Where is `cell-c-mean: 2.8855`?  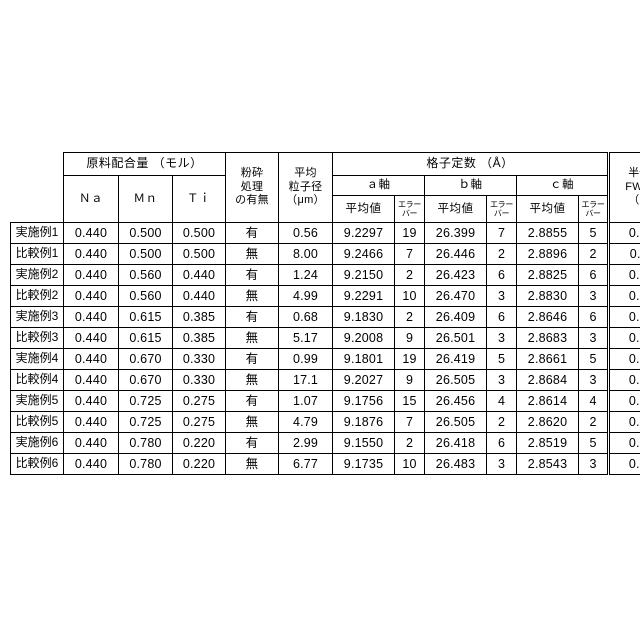 cell-c-mean: 2.8855 is located at coordinates (548, 233).